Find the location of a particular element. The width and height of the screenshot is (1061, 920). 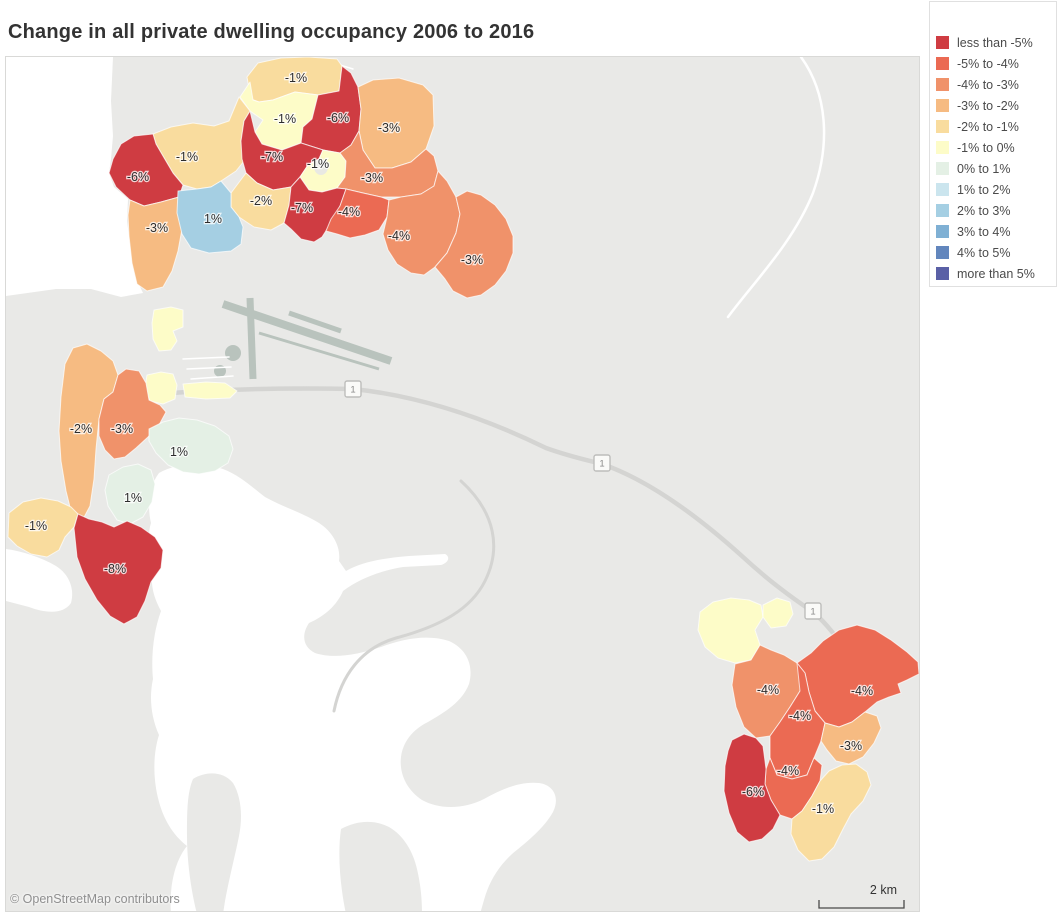

legend-item-7: 1% to 2% is located at coordinates (993, 189).